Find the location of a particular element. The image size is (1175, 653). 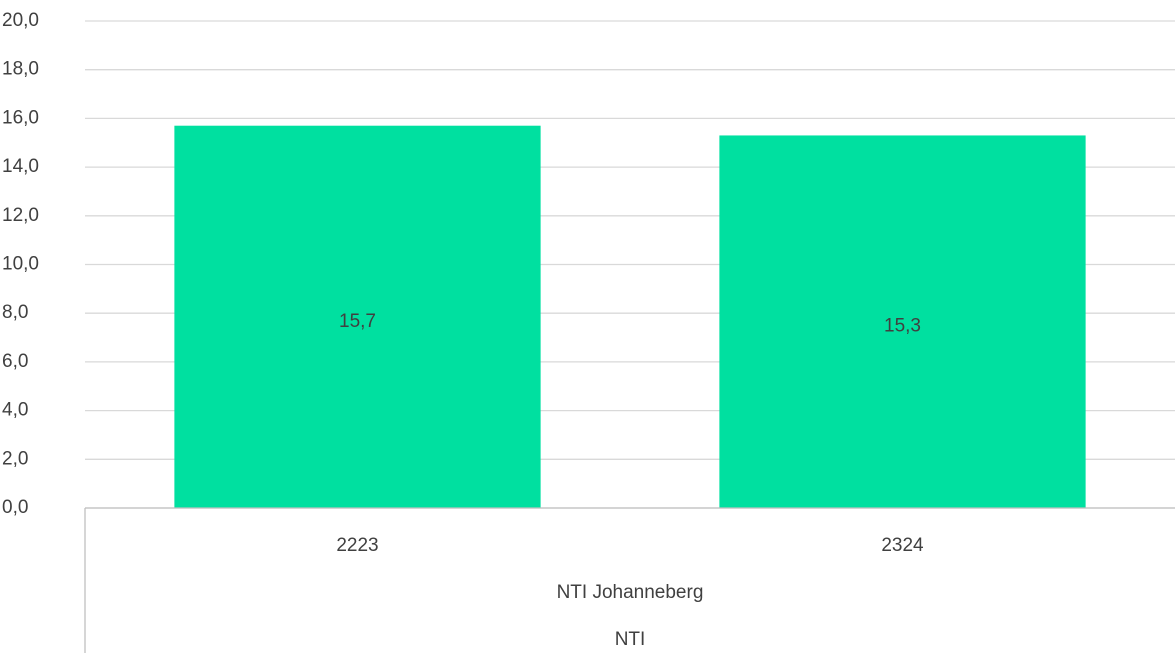

y-tick-label: 16,0 is located at coordinates (20, 117).